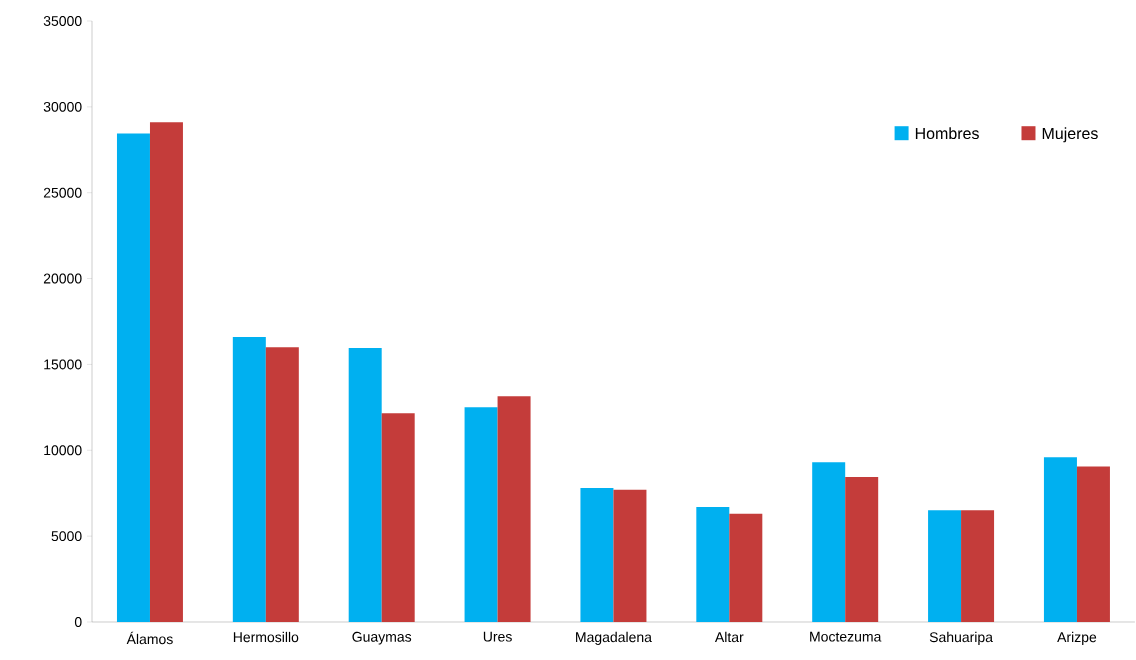 The image size is (1136, 660). What do you see at coordinates (266, 637) in the screenshot?
I see `x-tick-label: Hermosillo` at bounding box center [266, 637].